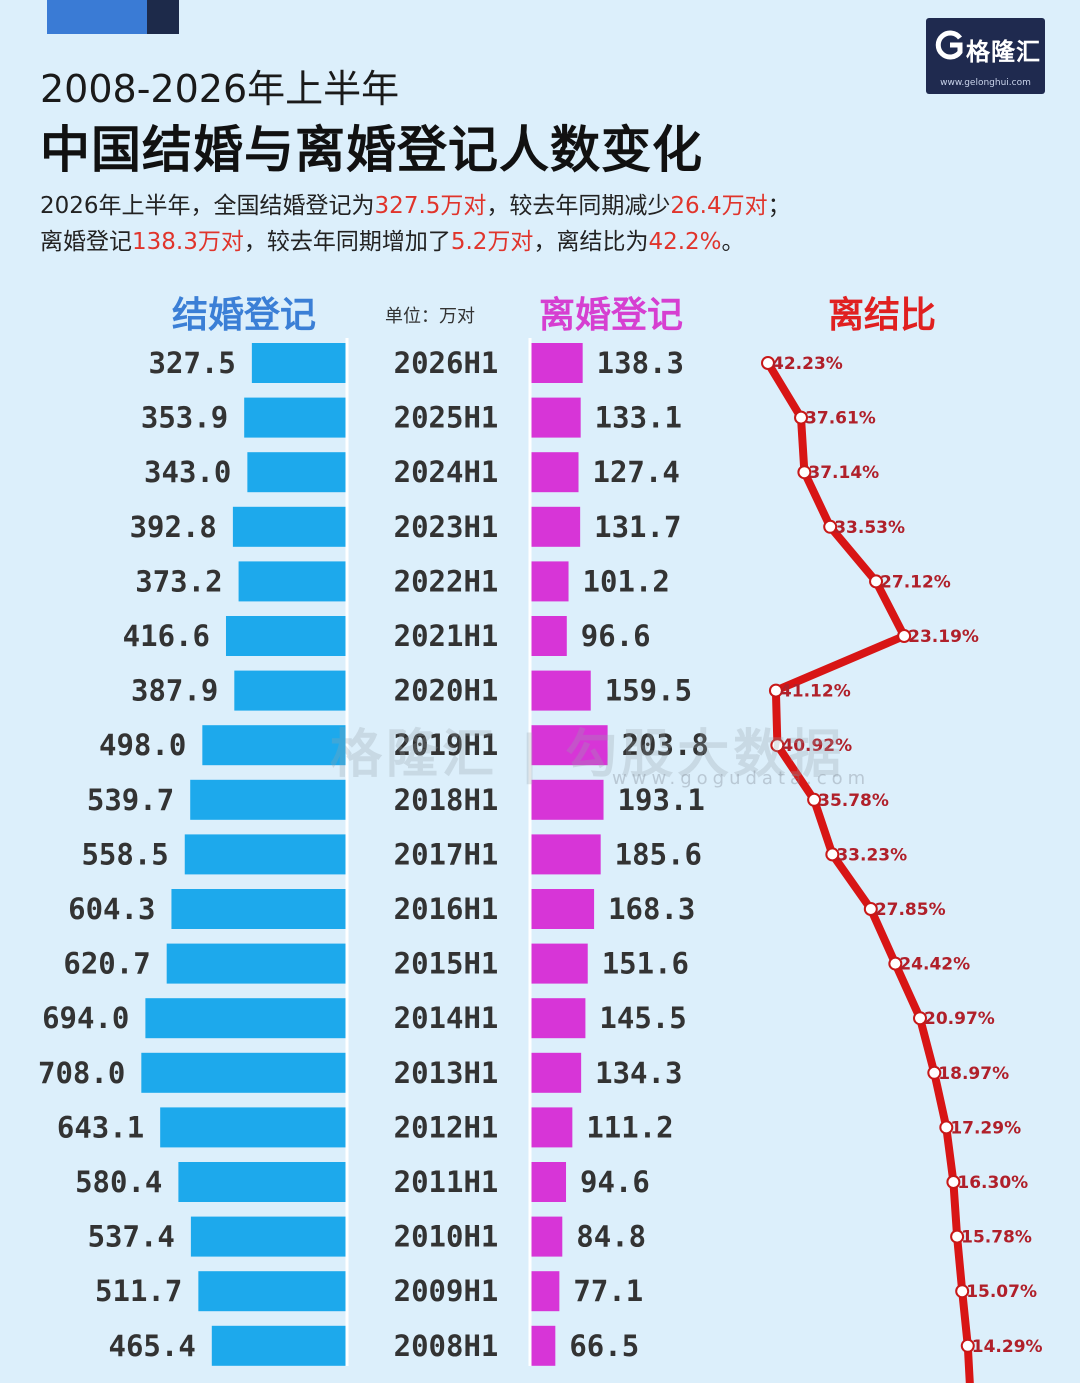 The image size is (1080, 1383). What do you see at coordinates (371, 150) in the screenshot?
I see `chart-title: 中国结婚与离婚登记人数变化` at bounding box center [371, 150].